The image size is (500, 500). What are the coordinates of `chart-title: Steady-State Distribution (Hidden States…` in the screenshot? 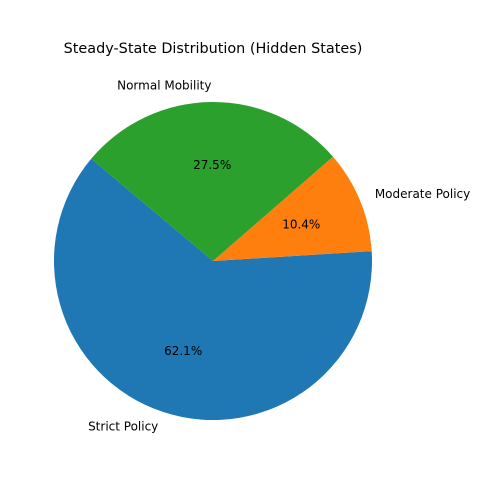 It's located at (213, 49).